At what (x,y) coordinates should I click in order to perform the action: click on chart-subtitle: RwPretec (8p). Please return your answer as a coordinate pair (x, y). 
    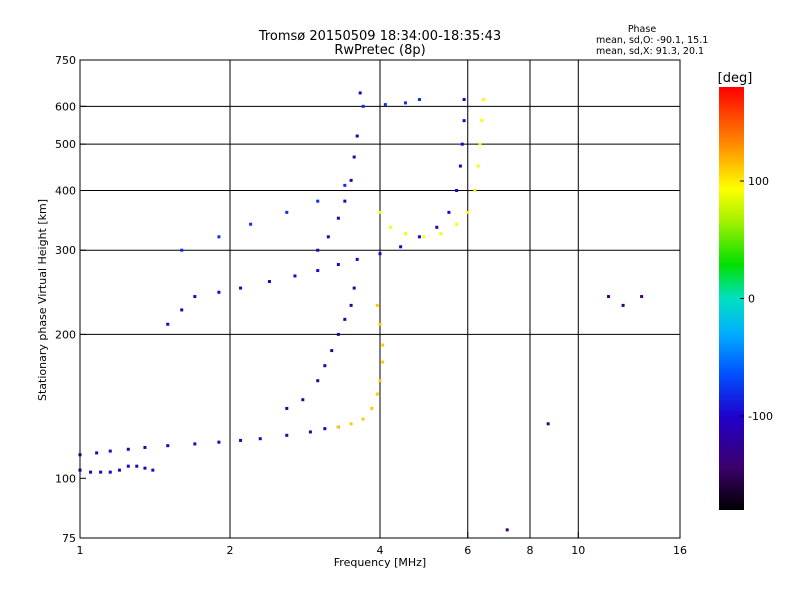
    Looking at the image, I should click on (379, 50).